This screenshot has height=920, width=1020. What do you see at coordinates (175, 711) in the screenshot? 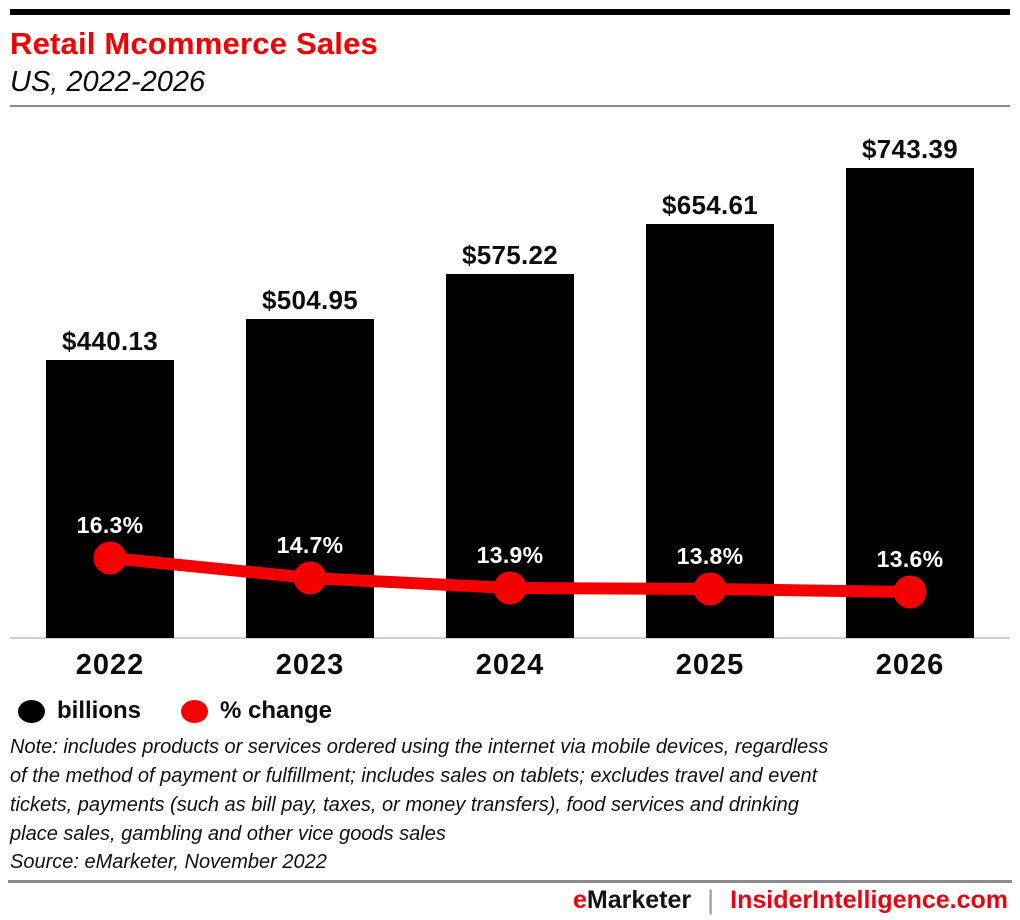
I see `chart-legend: billions % change` at bounding box center [175, 711].